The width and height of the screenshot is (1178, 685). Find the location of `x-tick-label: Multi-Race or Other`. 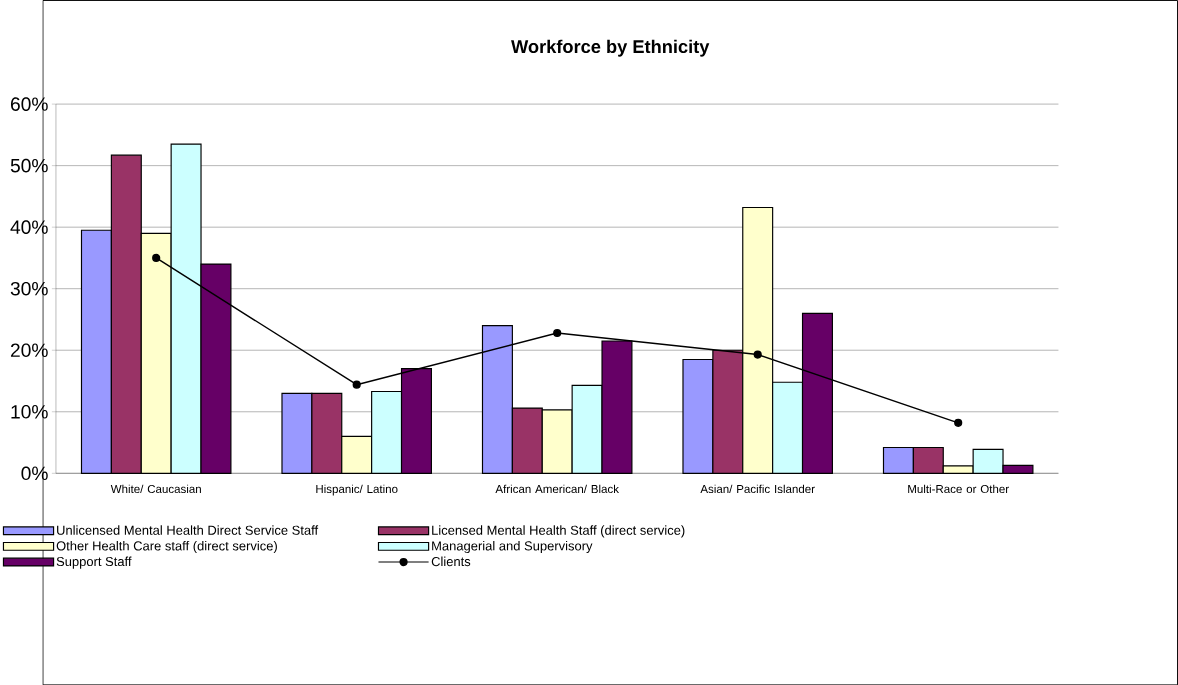

x-tick-label: Multi-Race or Other is located at coordinates (958, 488).